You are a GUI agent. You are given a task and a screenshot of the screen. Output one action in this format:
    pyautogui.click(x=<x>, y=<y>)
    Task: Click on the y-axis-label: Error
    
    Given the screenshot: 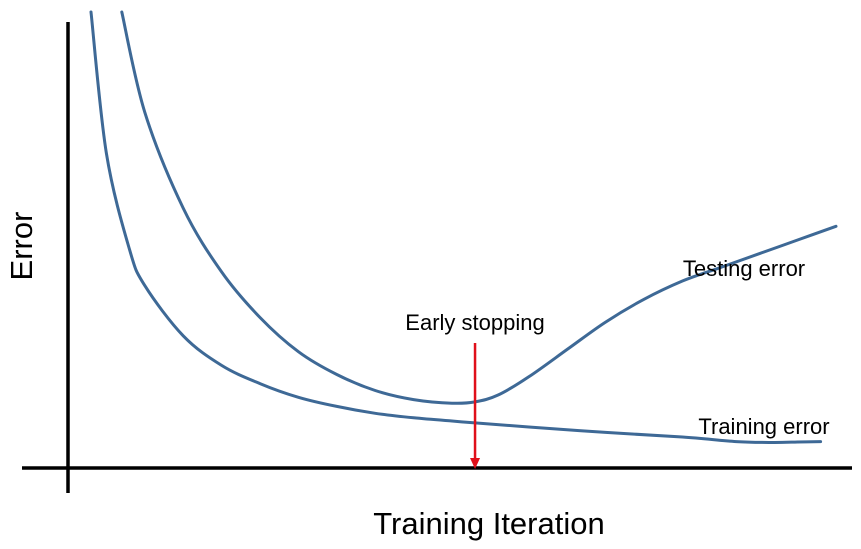 What is the action you would take?
    pyautogui.click(x=21, y=246)
    